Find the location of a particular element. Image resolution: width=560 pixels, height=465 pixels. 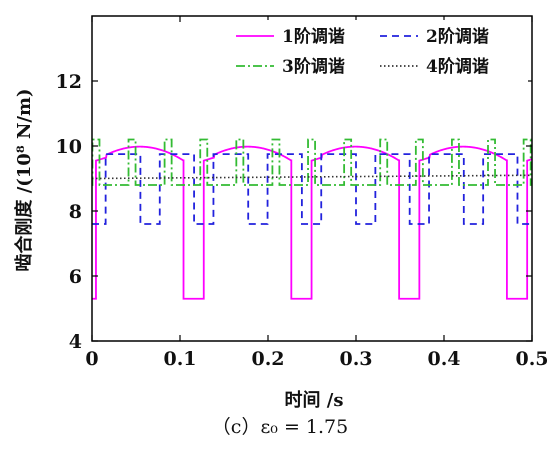

x-tick-label: 0.1 is located at coordinates (179, 359).